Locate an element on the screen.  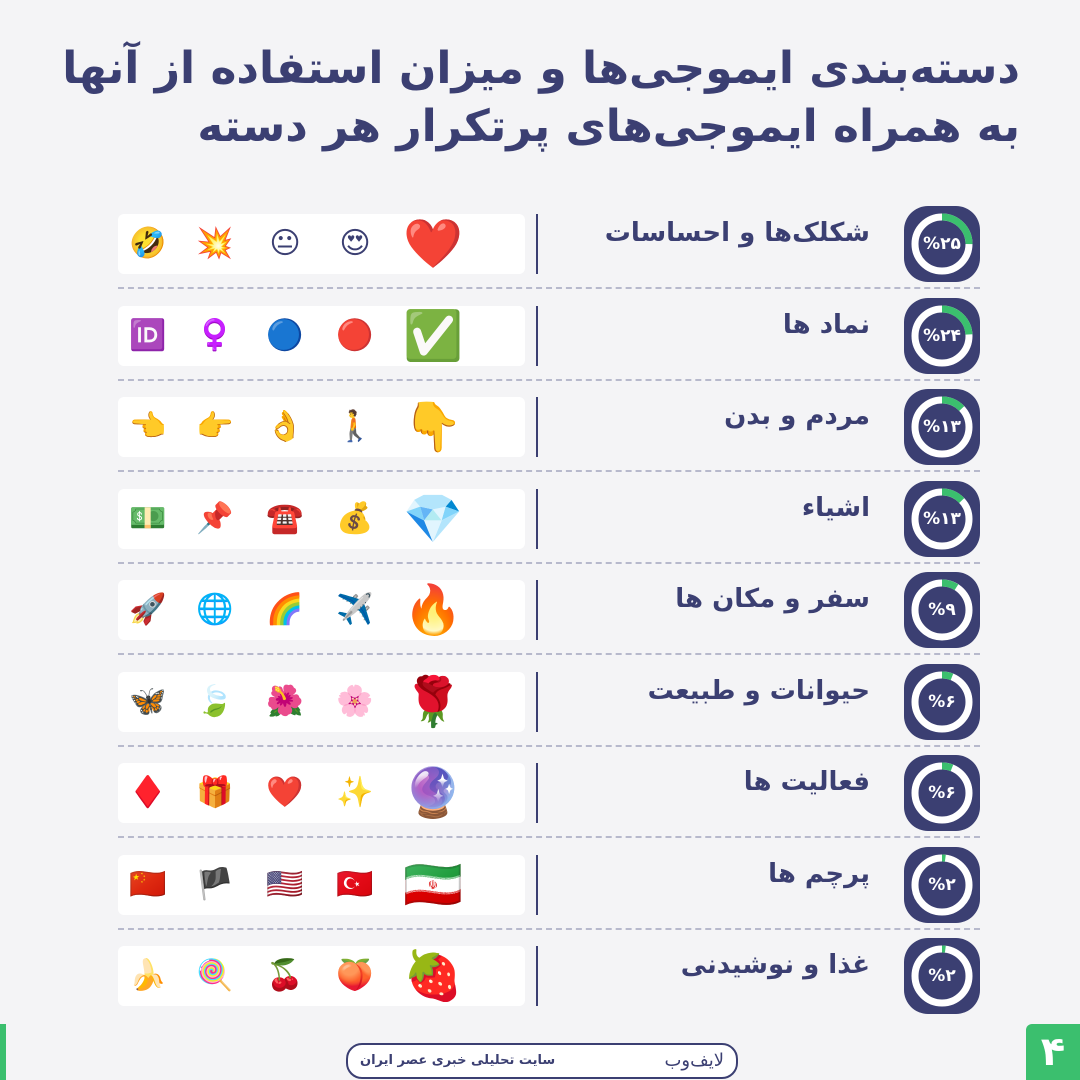
percent-gauge: %۲ is located at coordinates (942, 884).